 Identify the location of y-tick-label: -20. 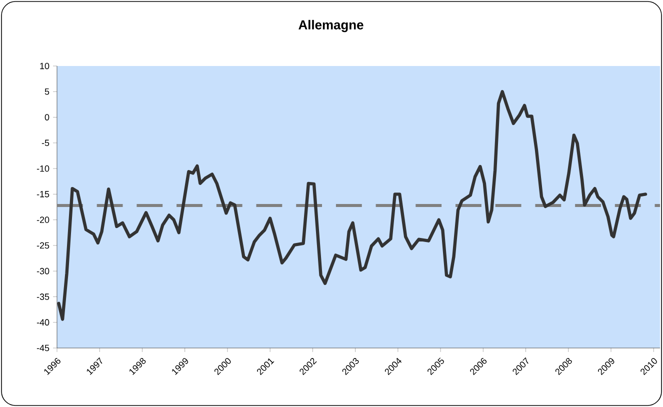
(43, 219).